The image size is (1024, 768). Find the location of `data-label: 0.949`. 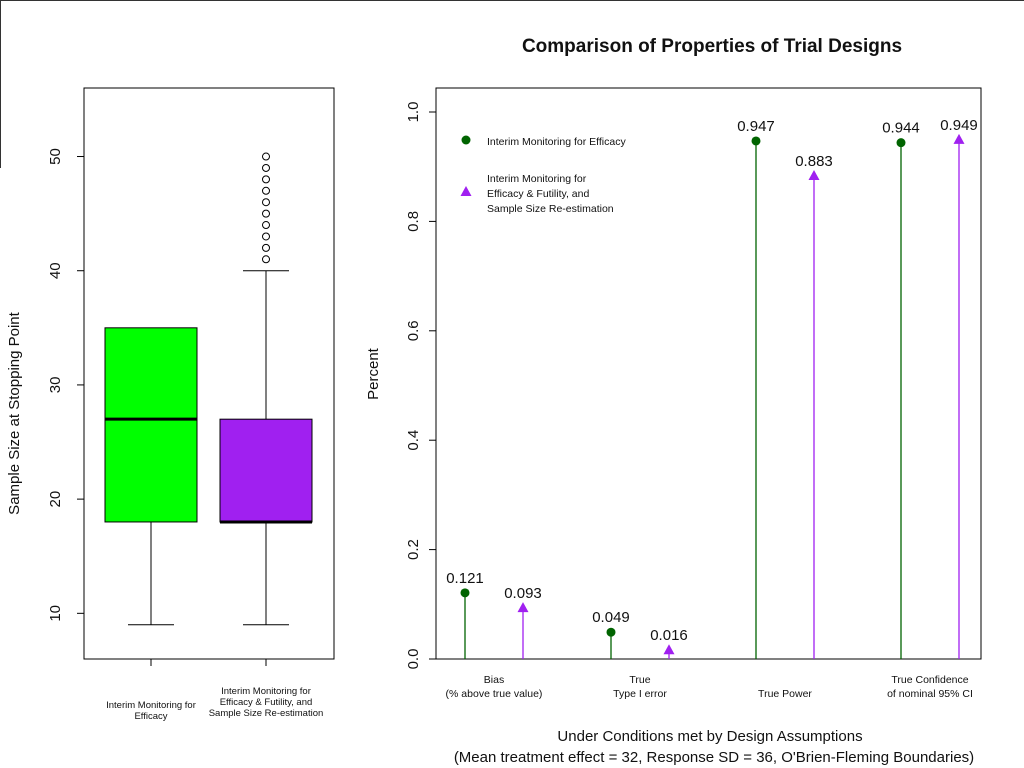

data-label: 0.949 is located at coordinates (959, 125).